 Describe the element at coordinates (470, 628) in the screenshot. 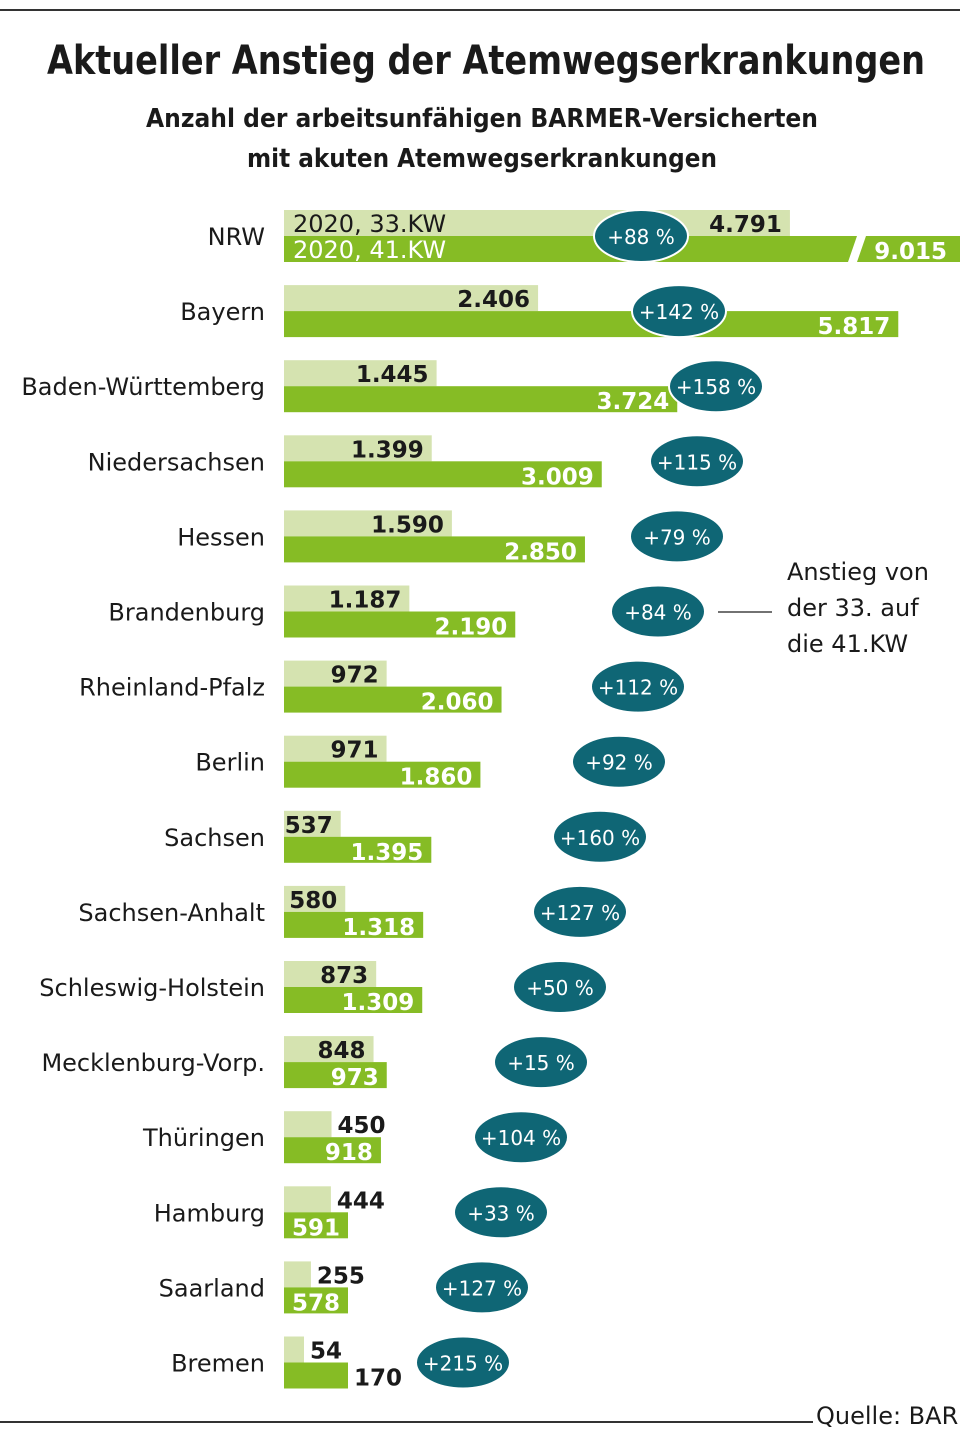

I see `value-label-kw41: 2.190` at that location.